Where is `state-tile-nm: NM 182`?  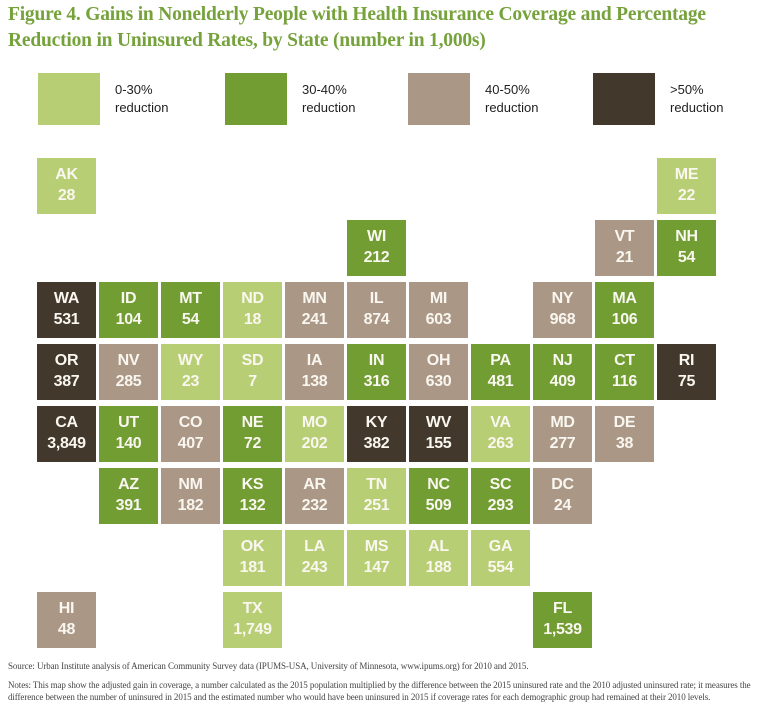
state-tile-nm: NM 182 is located at coordinates (190, 496).